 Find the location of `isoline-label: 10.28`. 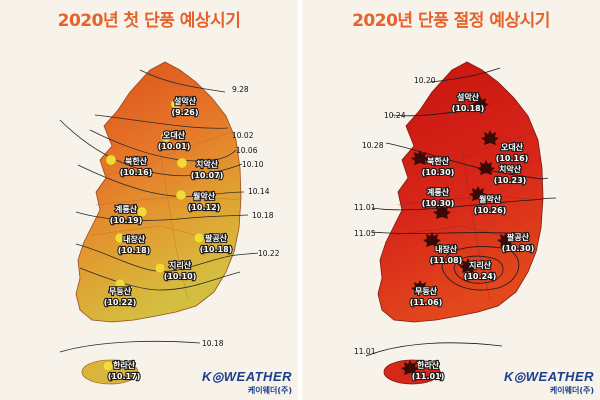

isoline-label: 10.28 is located at coordinates (373, 145).